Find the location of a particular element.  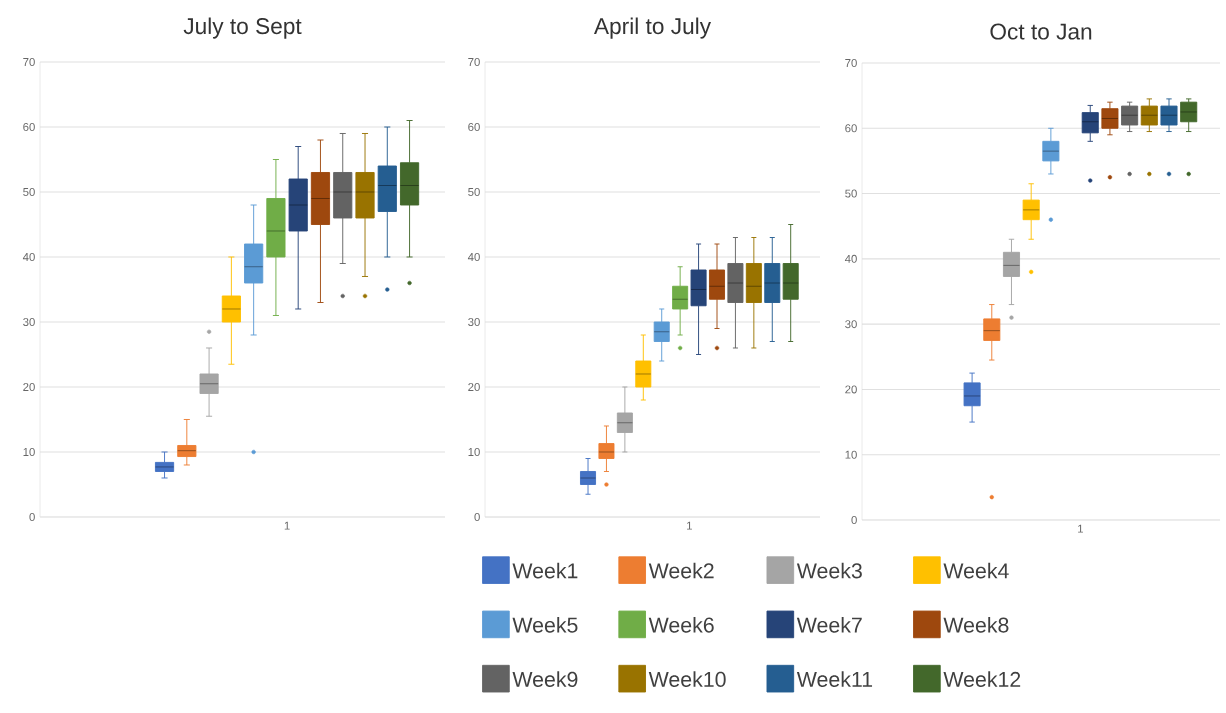

legend-label: Week1 is located at coordinates (545, 570).